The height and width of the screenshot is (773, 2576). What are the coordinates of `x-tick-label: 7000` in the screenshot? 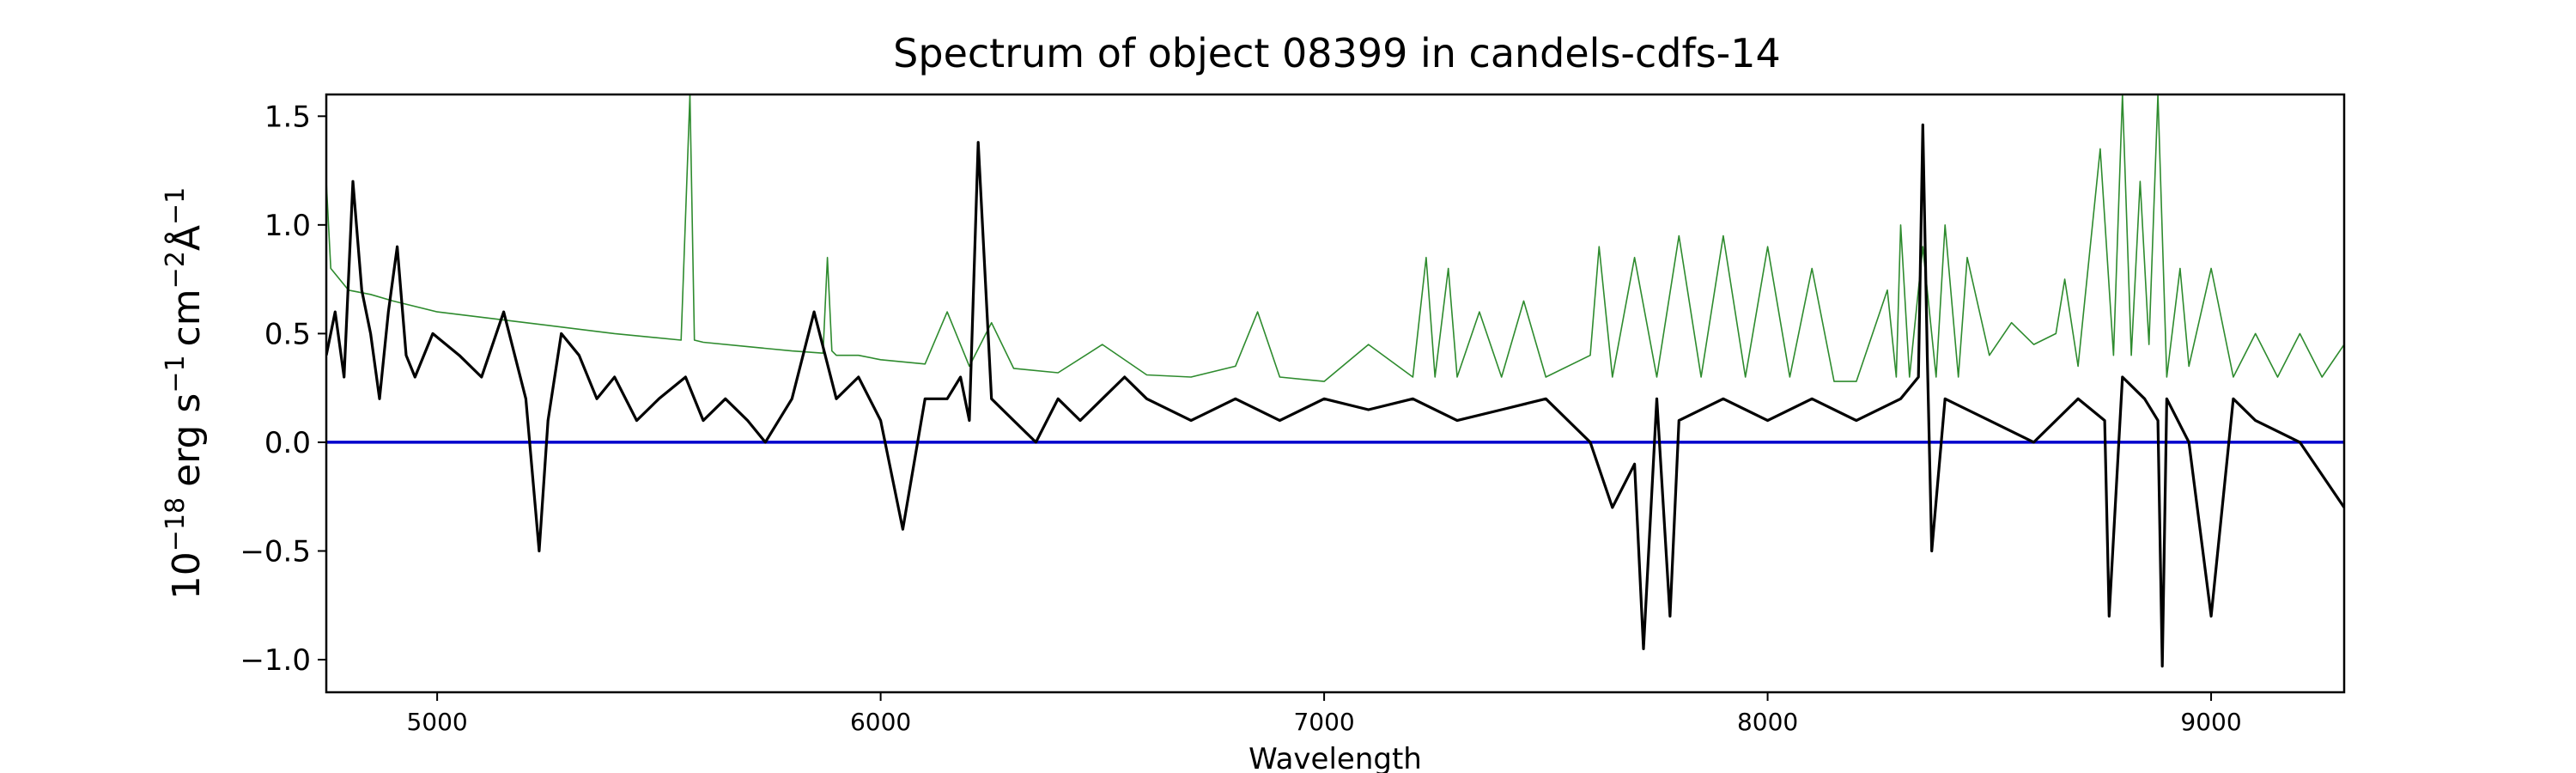 It's located at (1323, 722).